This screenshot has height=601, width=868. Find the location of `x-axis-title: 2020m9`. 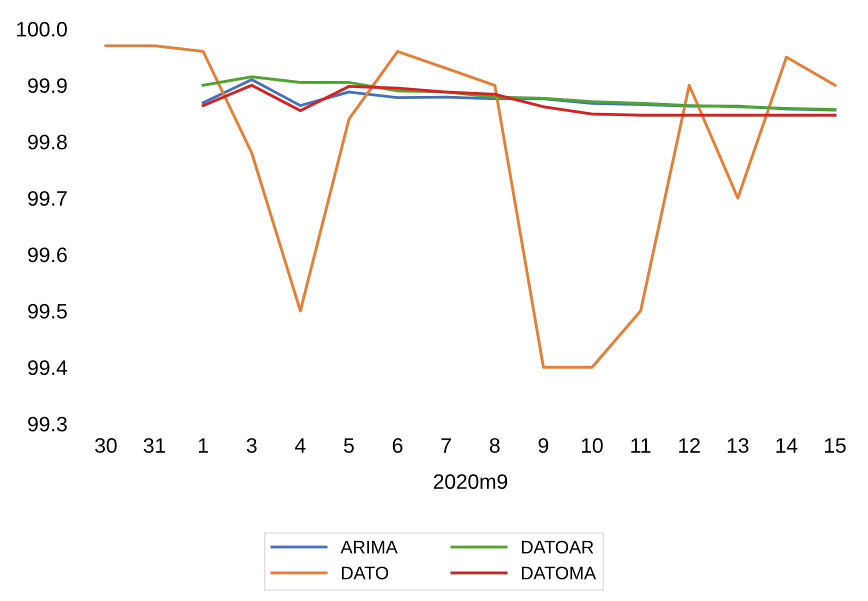

x-axis-title: 2020m9 is located at coordinates (471, 481).